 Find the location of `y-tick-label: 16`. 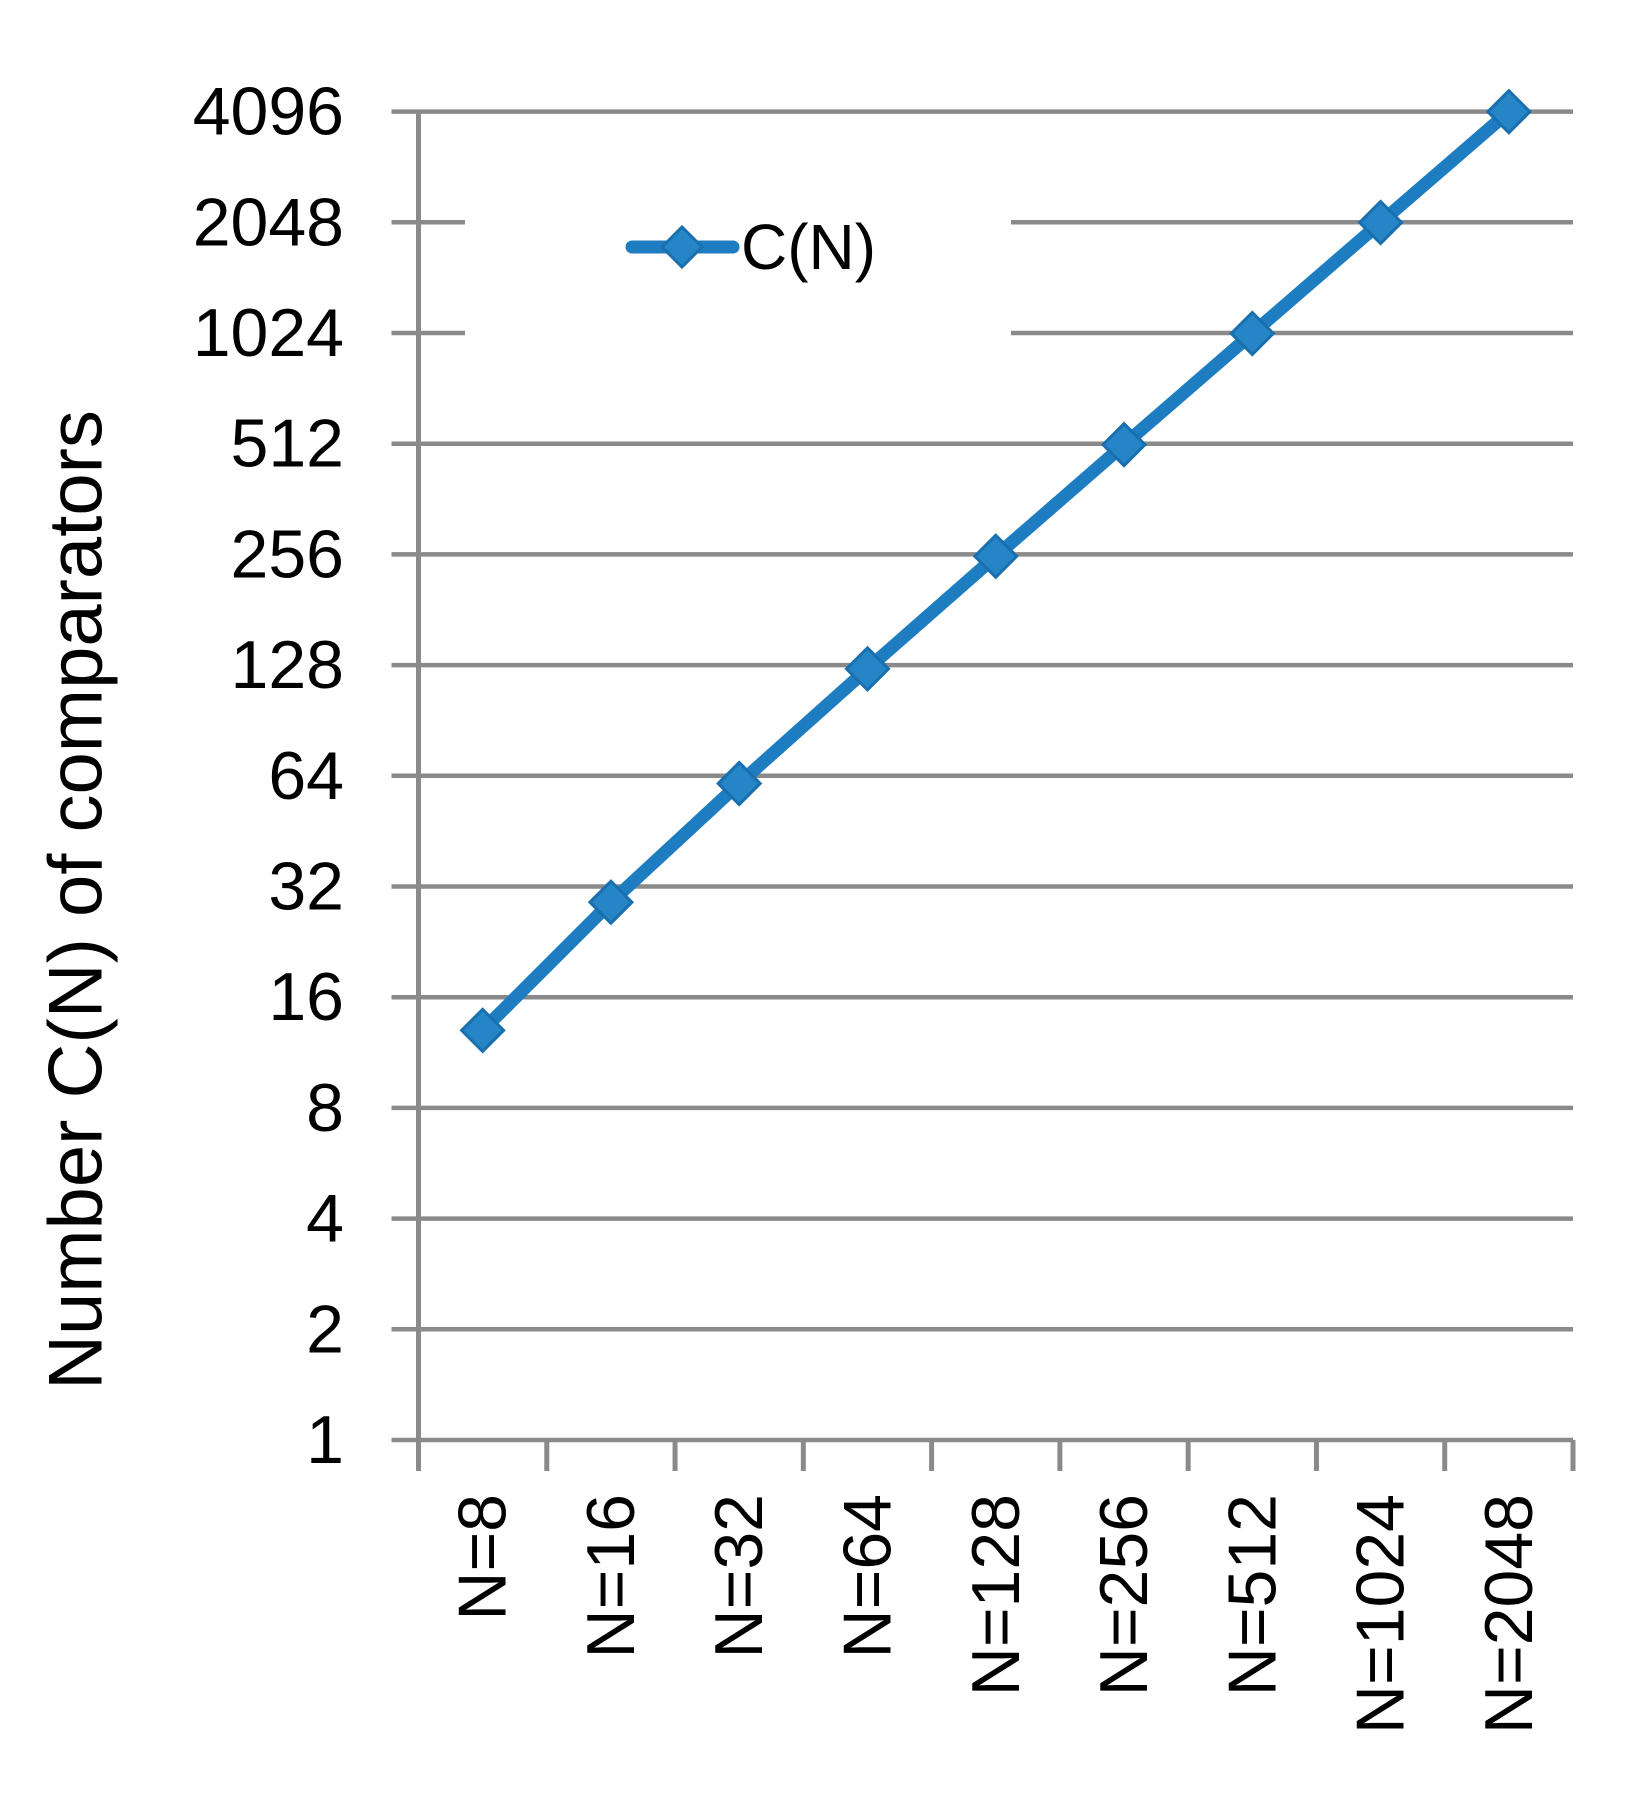

y-tick-label: 16 is located at coordinates (306, 997).